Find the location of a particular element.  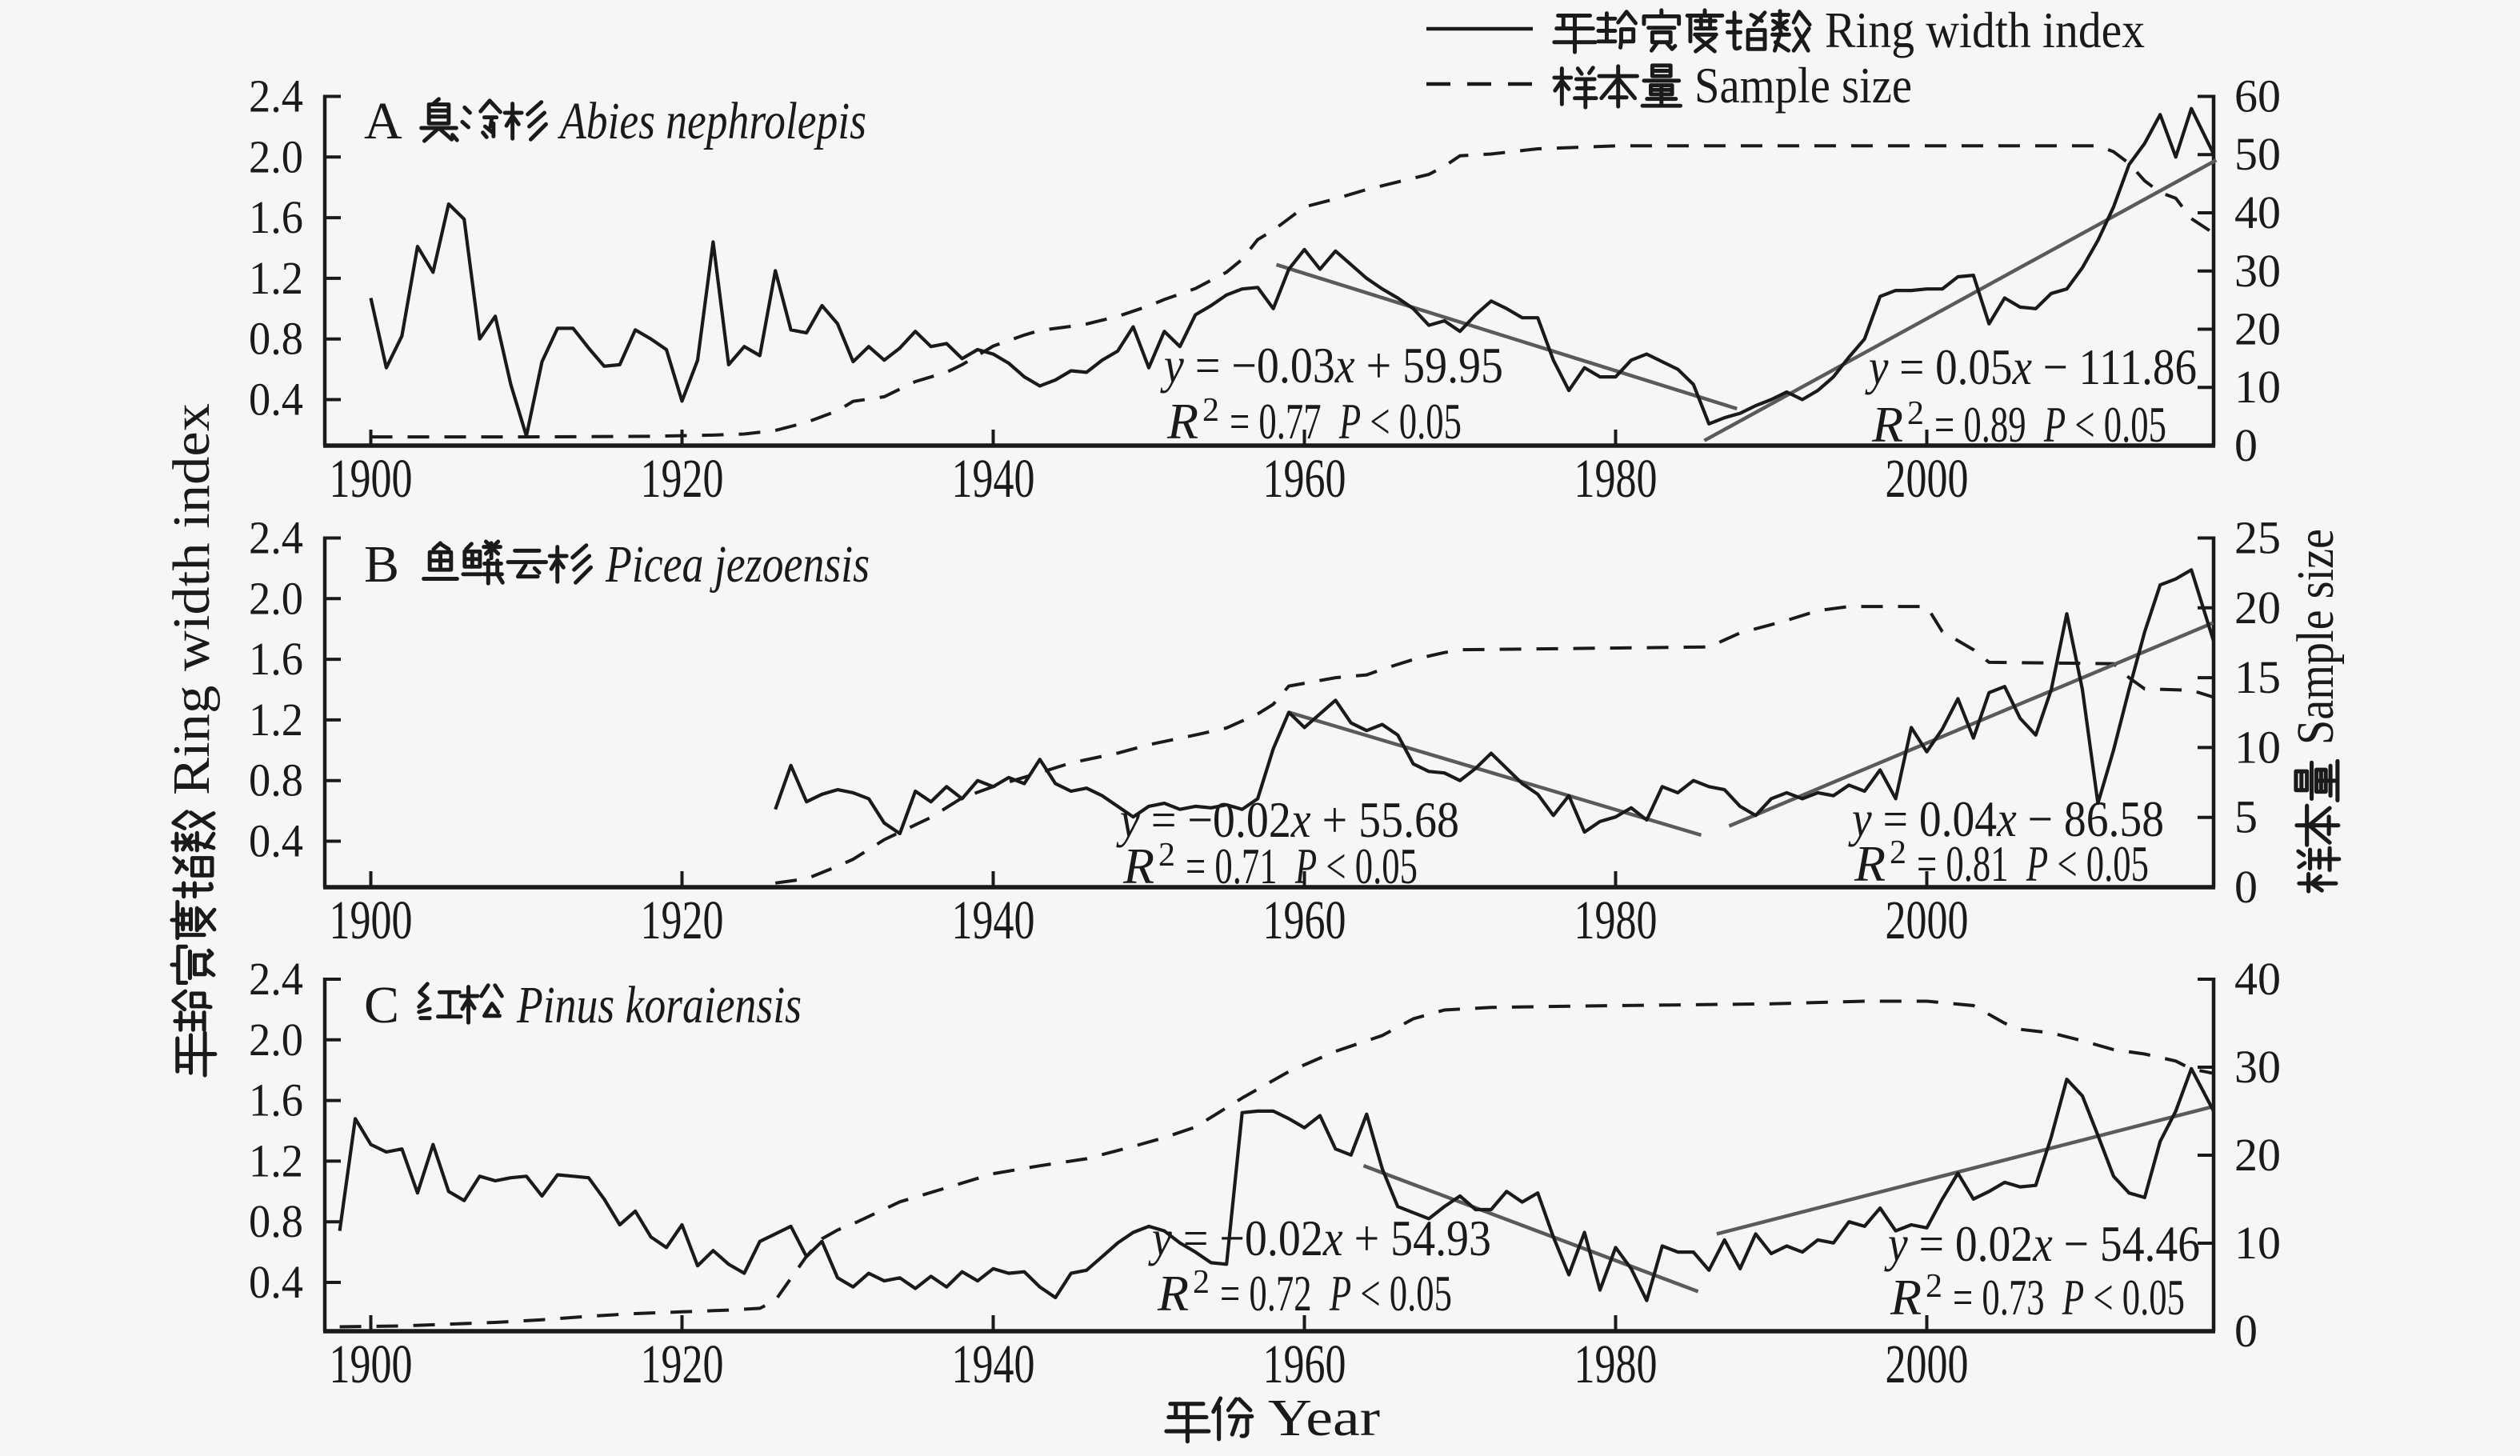

svg-text: = 0.71 P < 0.05 is located at coordinates (1302, 866).